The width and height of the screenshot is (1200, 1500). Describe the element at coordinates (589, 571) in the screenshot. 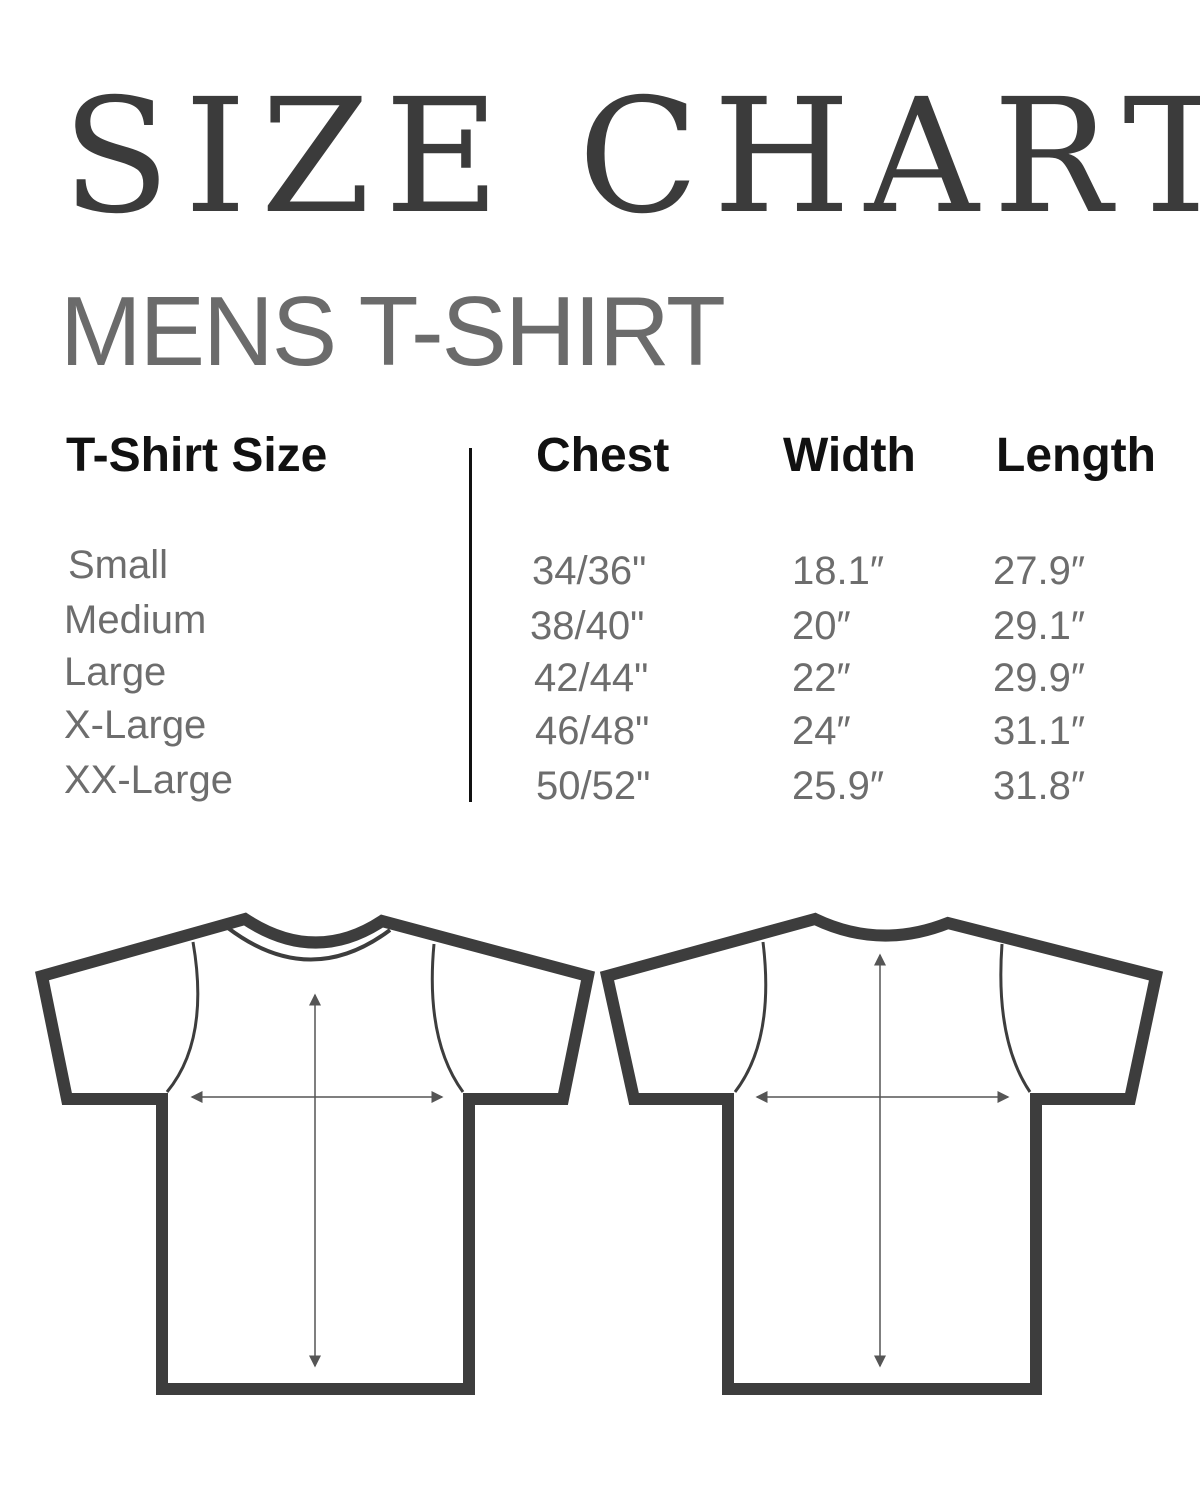

I see `cell-chest: 34/36"` at that location.